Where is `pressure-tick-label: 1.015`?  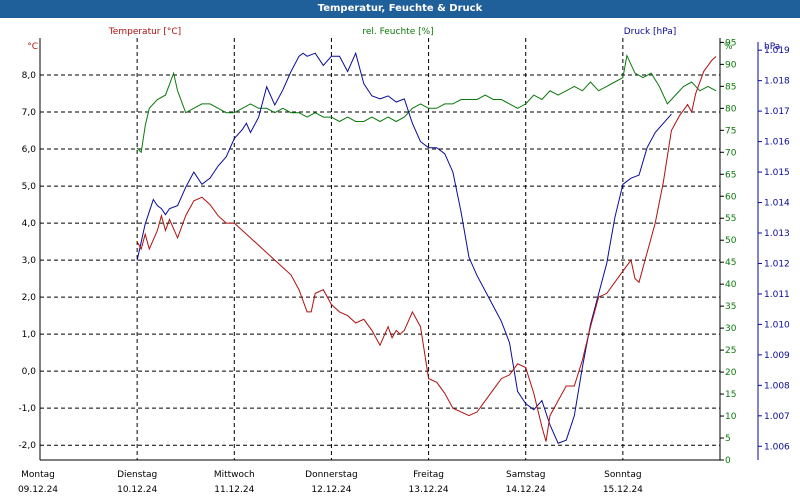
pressure-tick-label: 1.015 is located at coordinates (777, 173).